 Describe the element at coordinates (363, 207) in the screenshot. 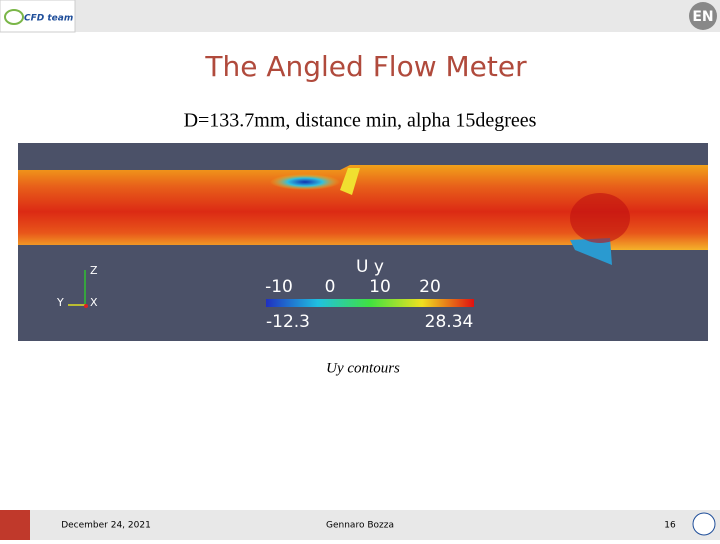

I see `pipe` at that location.